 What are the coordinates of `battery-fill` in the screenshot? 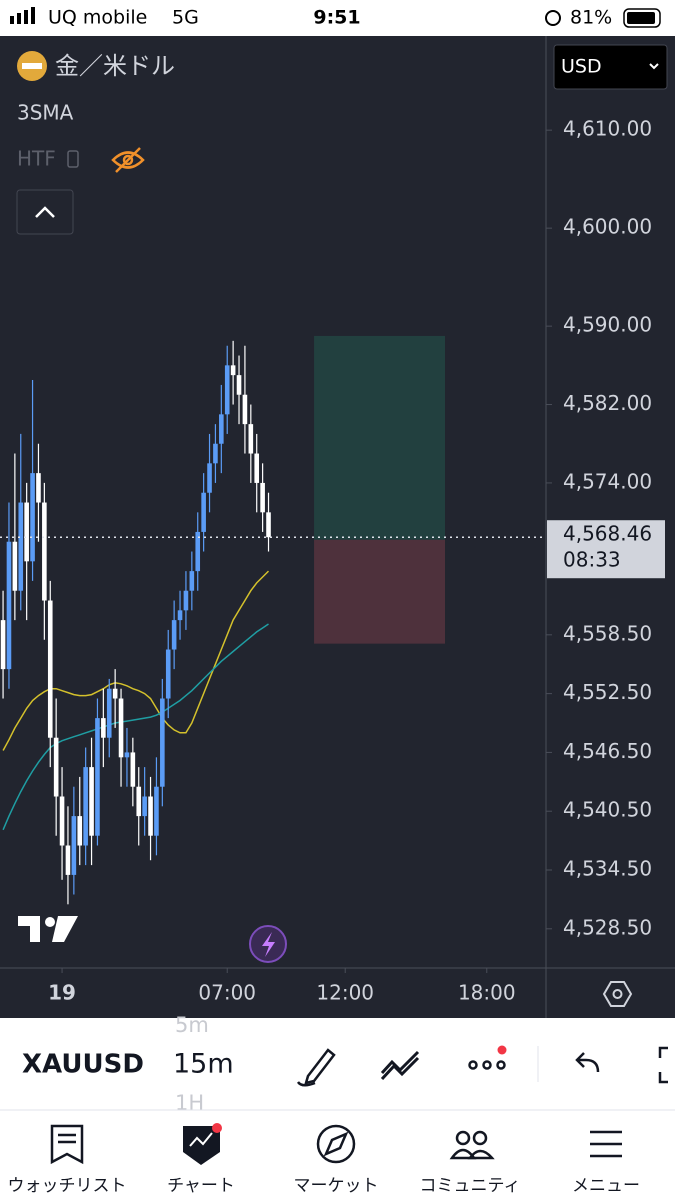 It's located at (641, 18).